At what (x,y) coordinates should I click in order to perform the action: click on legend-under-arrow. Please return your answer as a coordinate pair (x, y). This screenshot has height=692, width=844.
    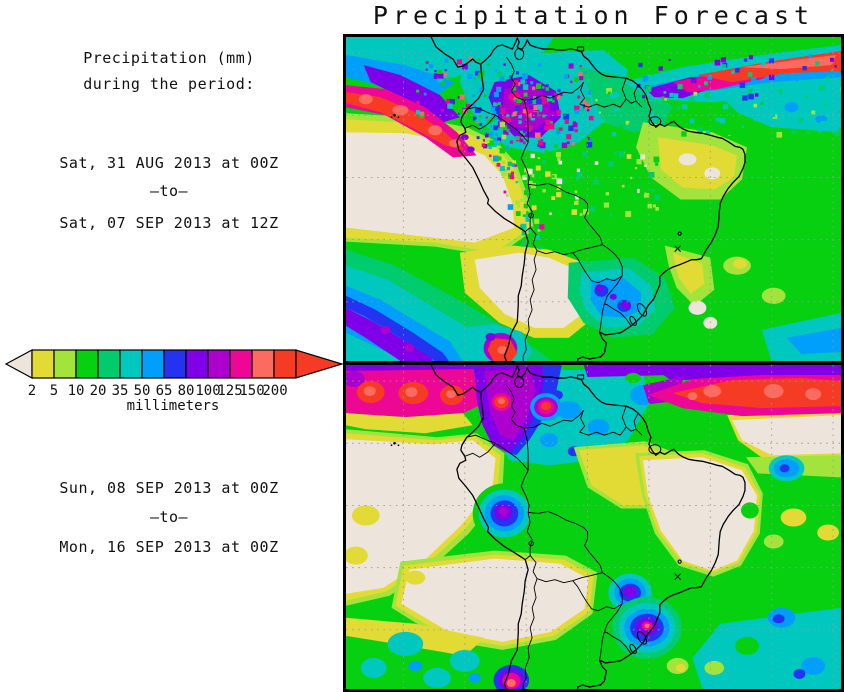
    Looking at the image, I should click on (18, 364).